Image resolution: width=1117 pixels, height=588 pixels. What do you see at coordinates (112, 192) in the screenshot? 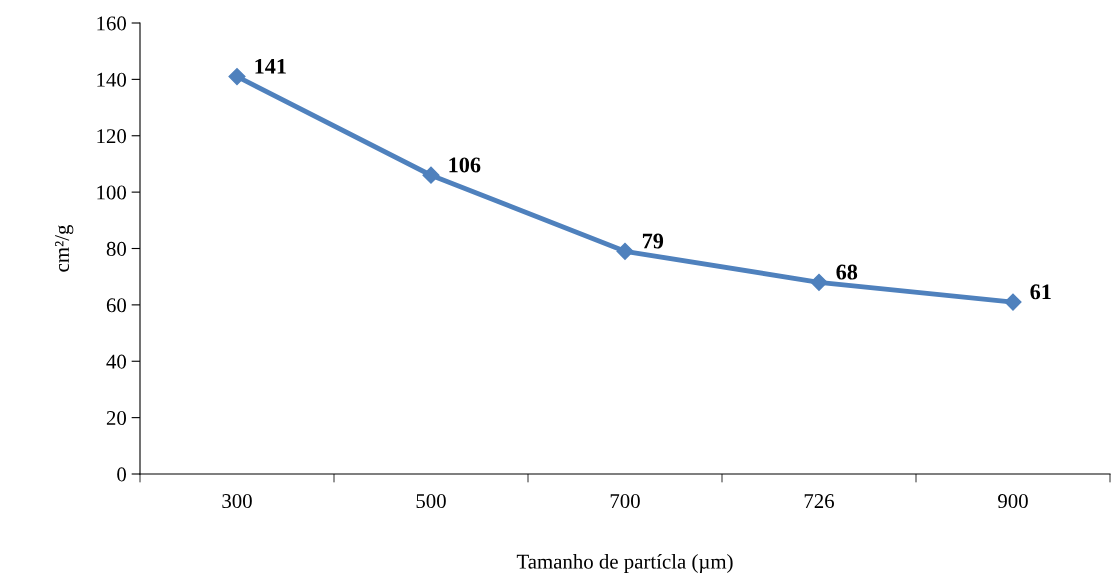
I see `y-tick-label: 100` at bounding box center [112, 192].